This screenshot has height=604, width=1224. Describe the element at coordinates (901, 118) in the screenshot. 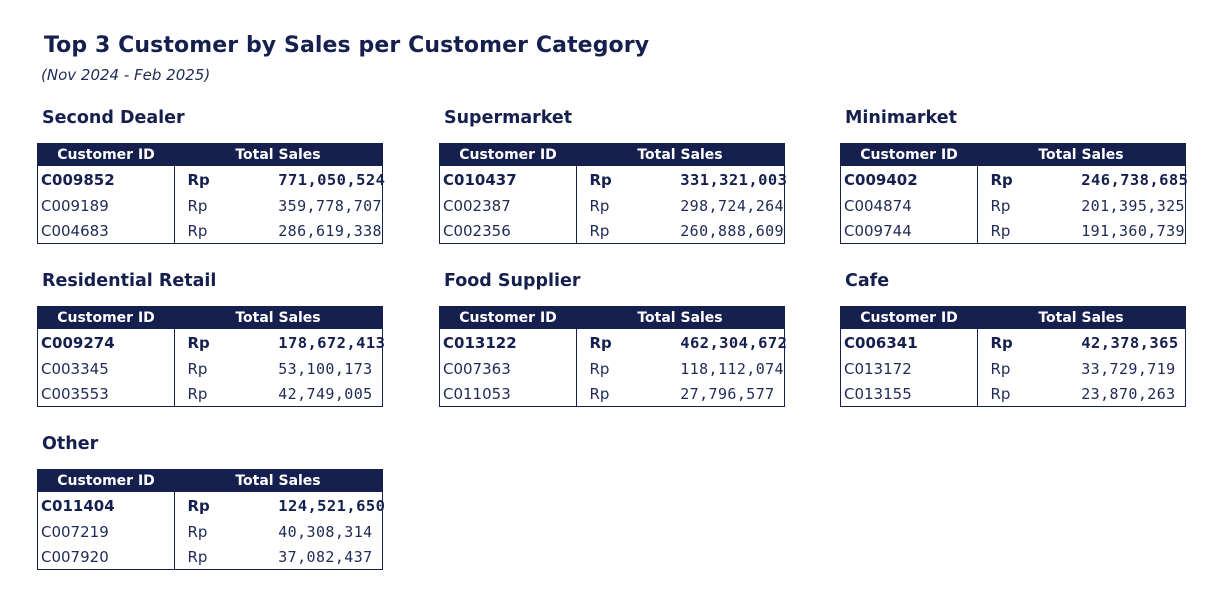

I see `category-title: Minimarket` at that location.